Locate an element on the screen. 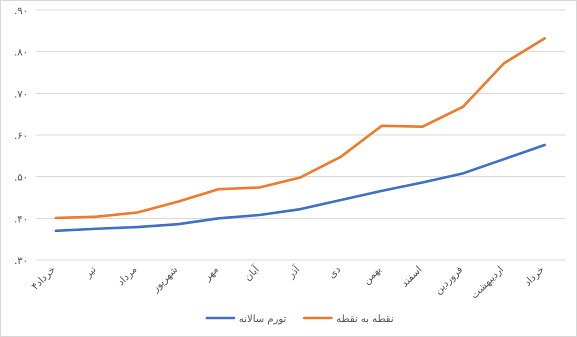  y-tick-label: .۸۰ is located at coordinates (21, 53).